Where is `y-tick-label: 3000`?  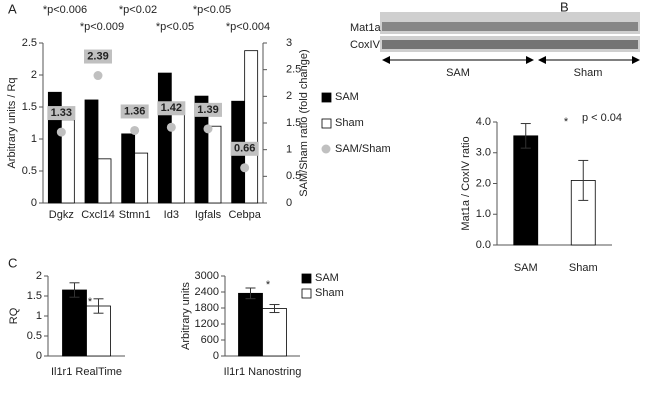
y-tick-label: 3000 is located at coordinates (207, 276).